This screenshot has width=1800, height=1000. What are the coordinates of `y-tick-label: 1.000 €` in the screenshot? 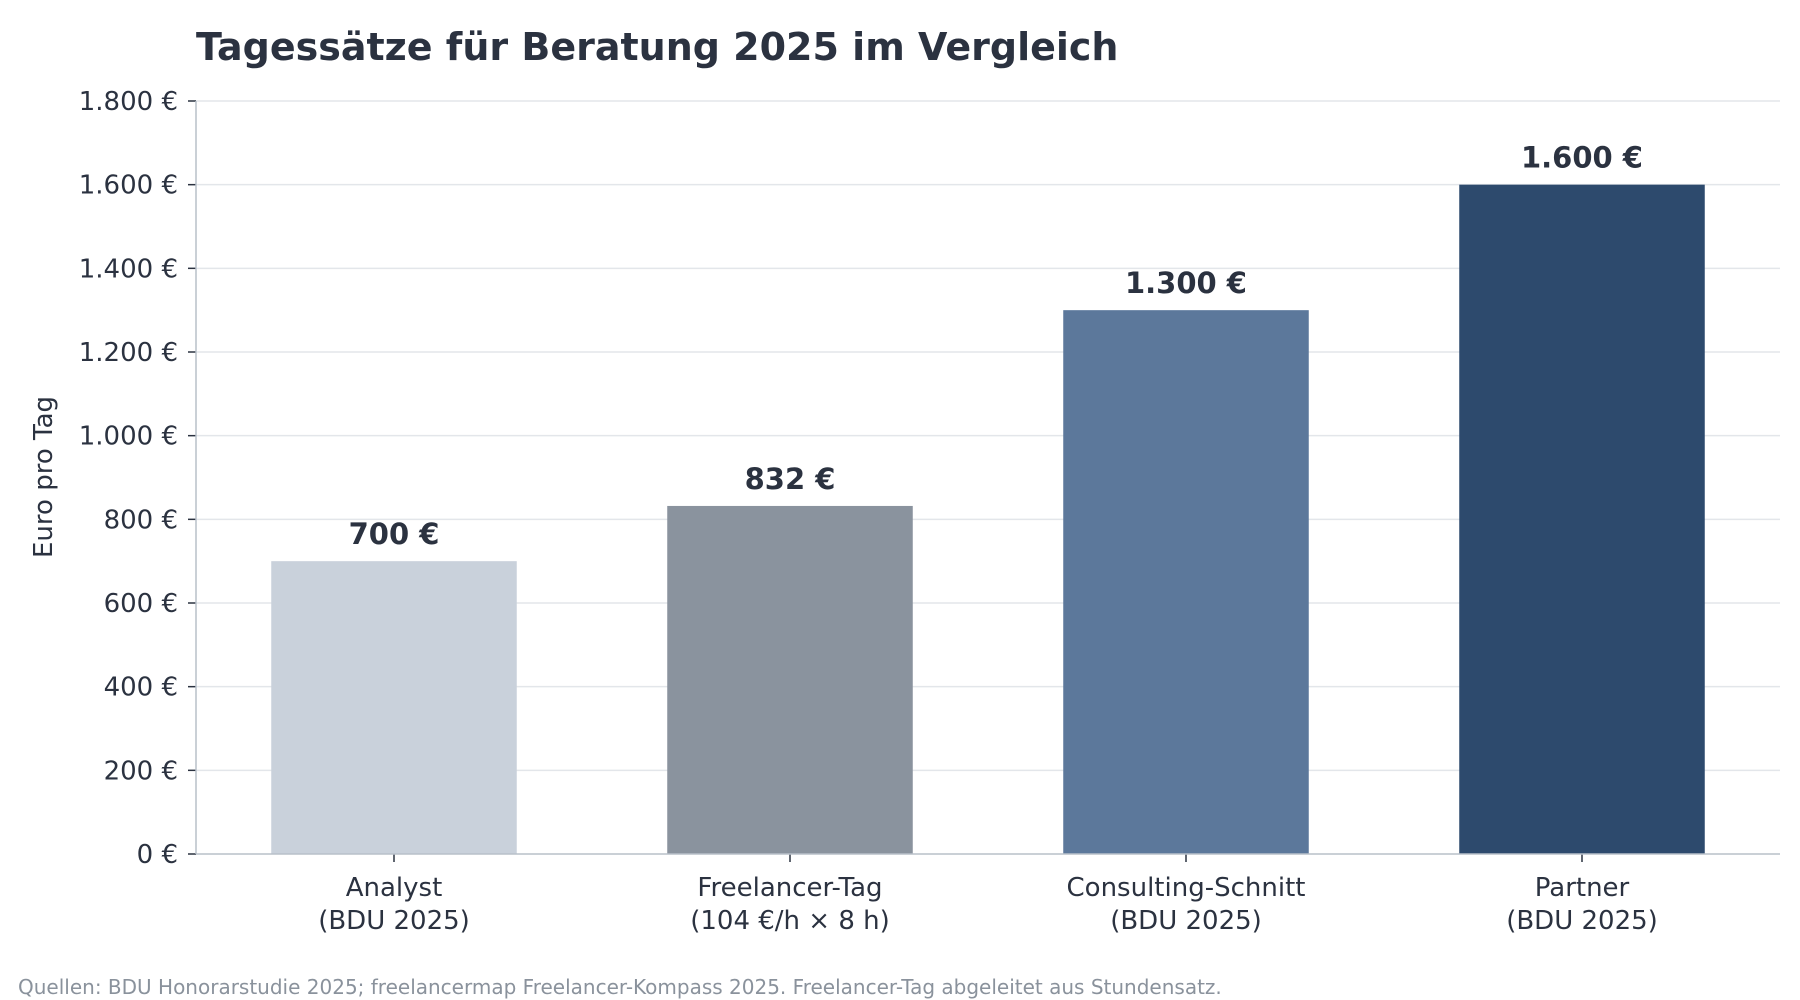 It's located at (128, 437).